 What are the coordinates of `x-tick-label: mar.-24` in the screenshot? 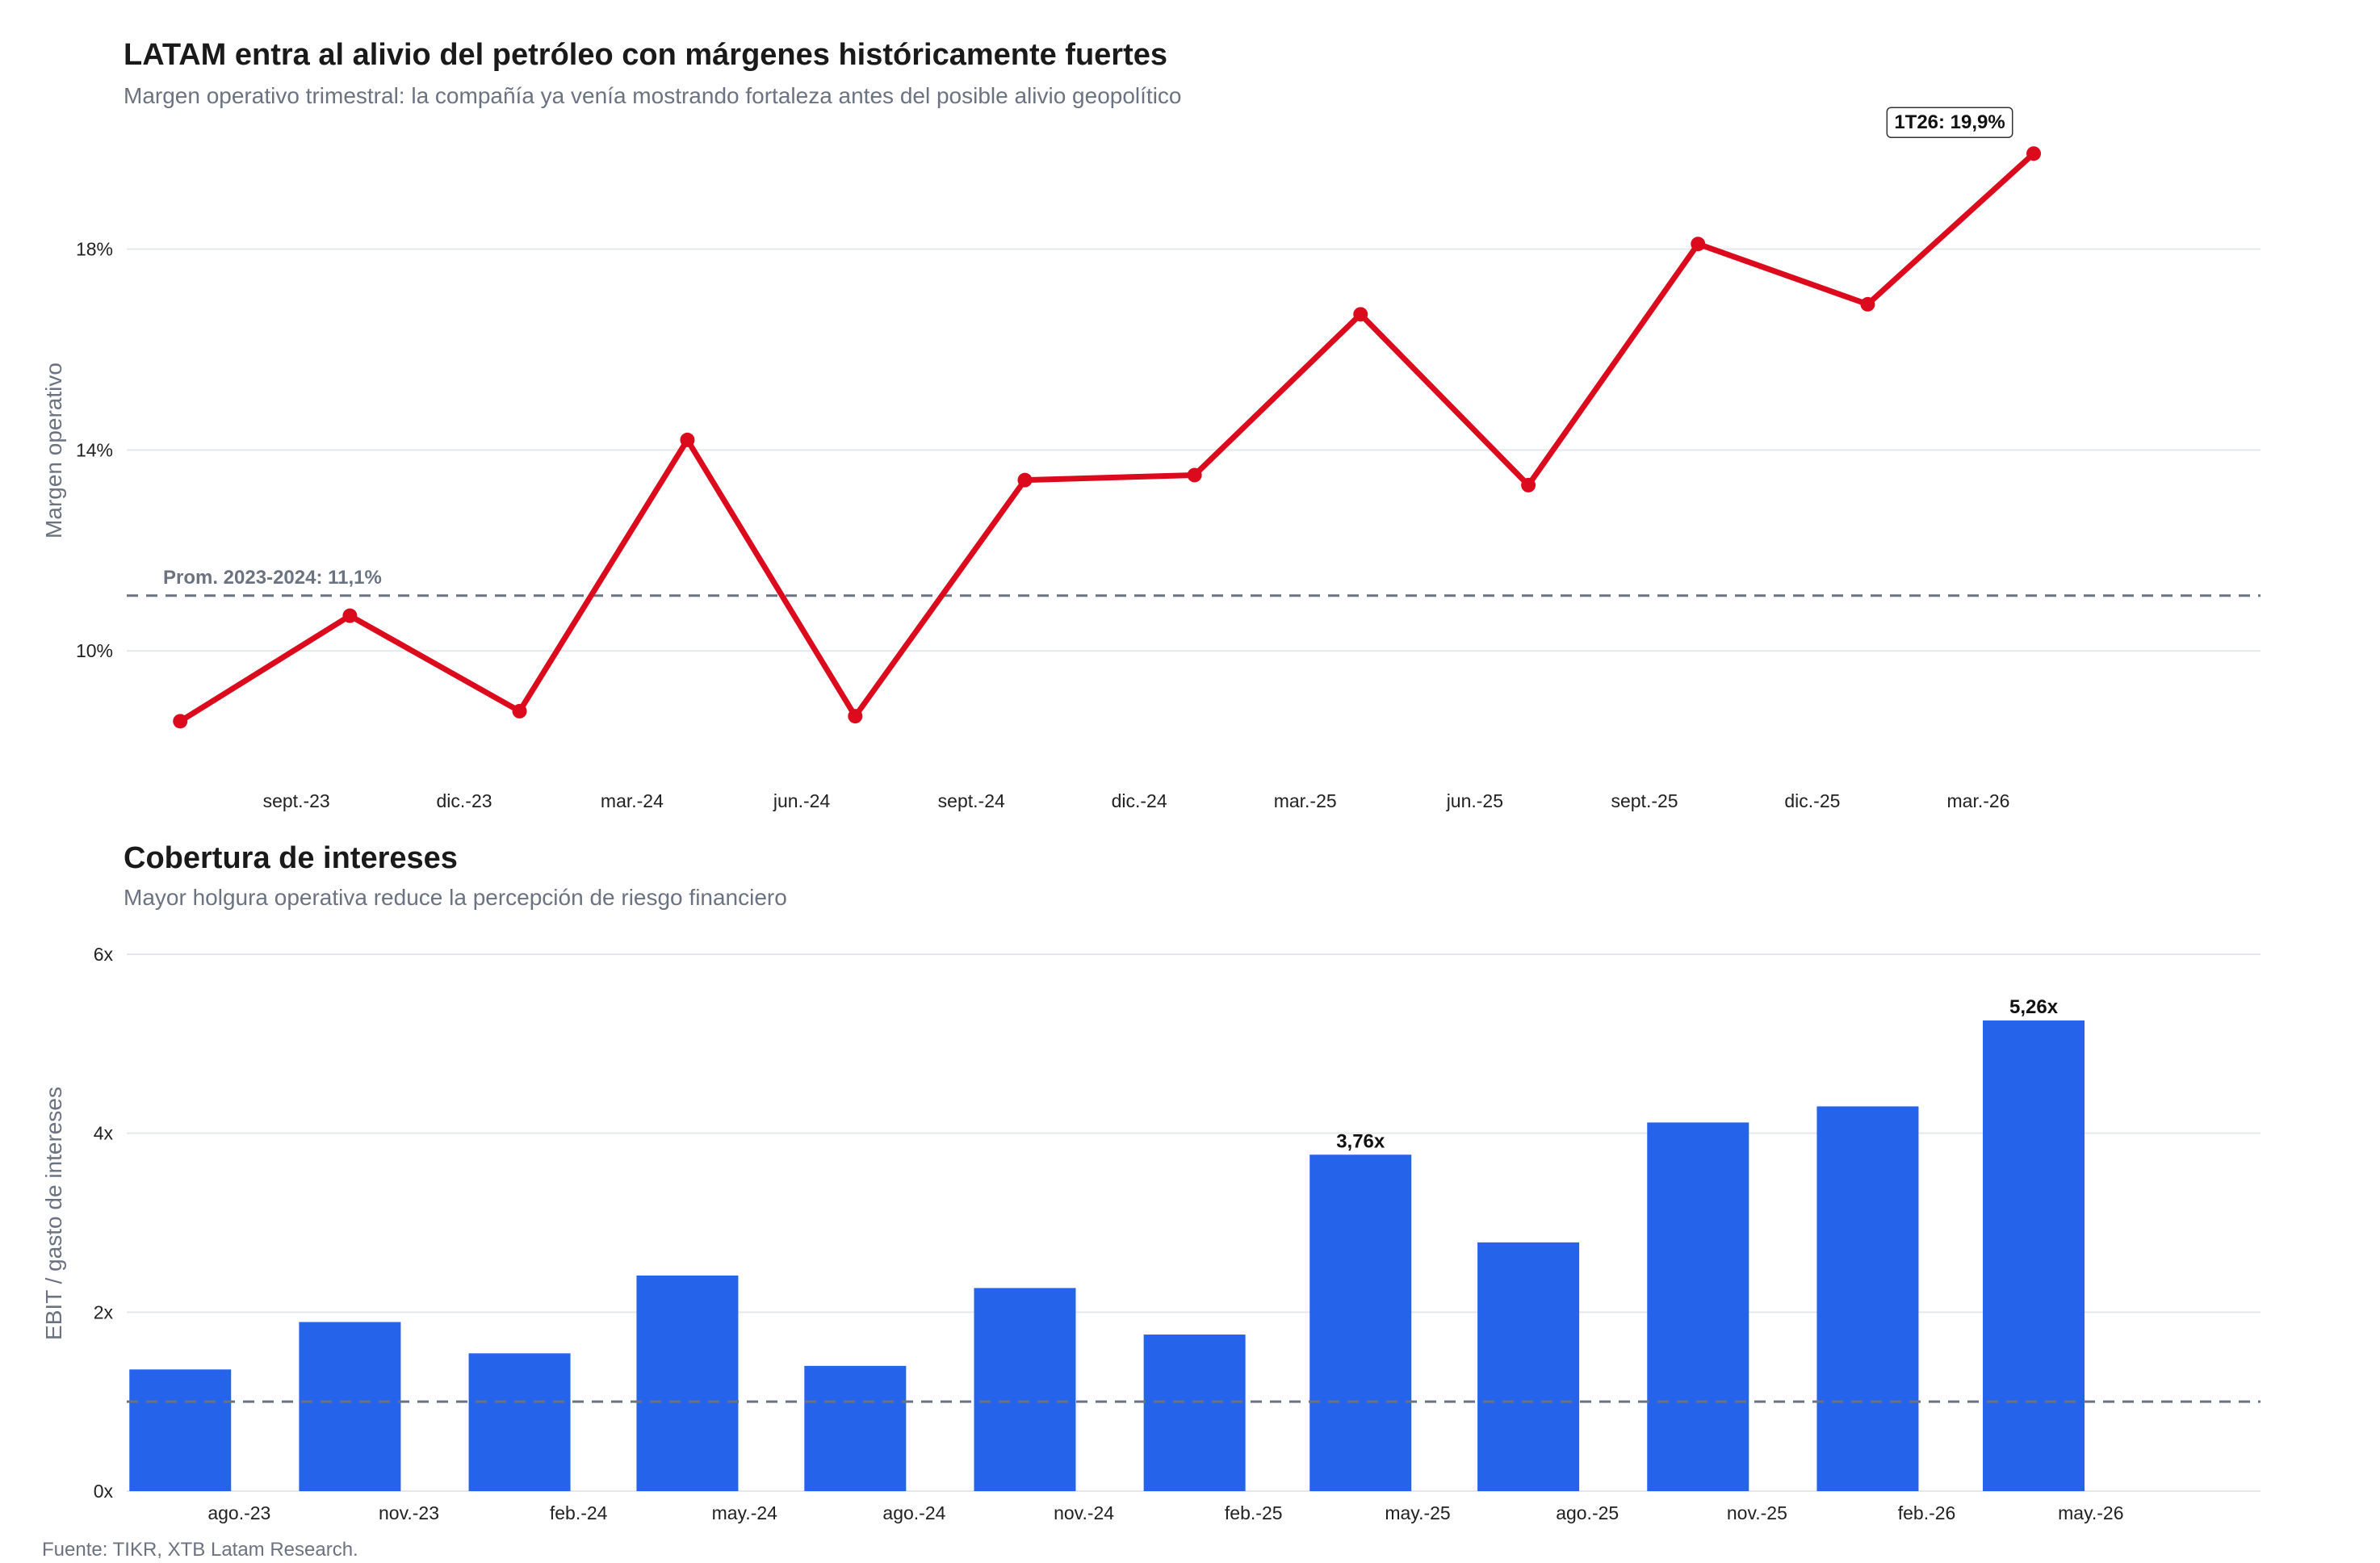 It's located at (632, 800).